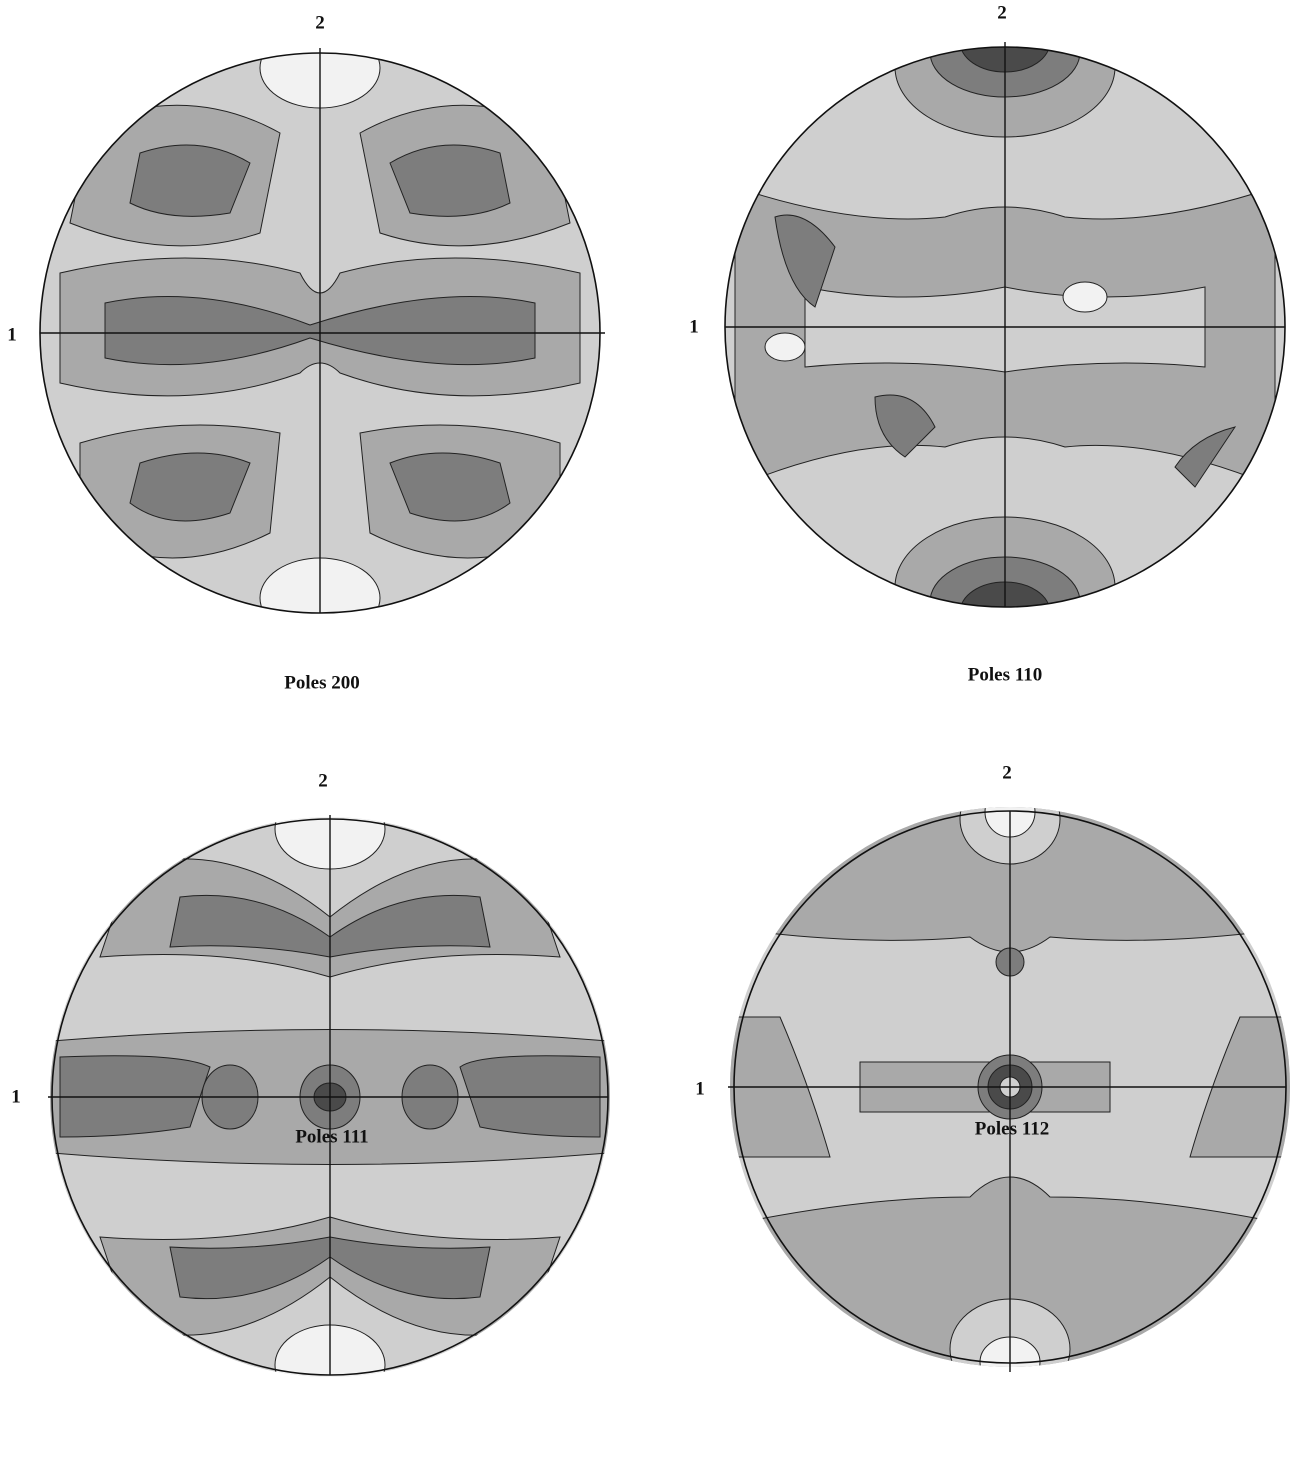 This screenshot has height=1464, width=1298. Describe the element at coordinates (1012, 1128) in the screenshot. I see `caption: Poles 112` at that location.